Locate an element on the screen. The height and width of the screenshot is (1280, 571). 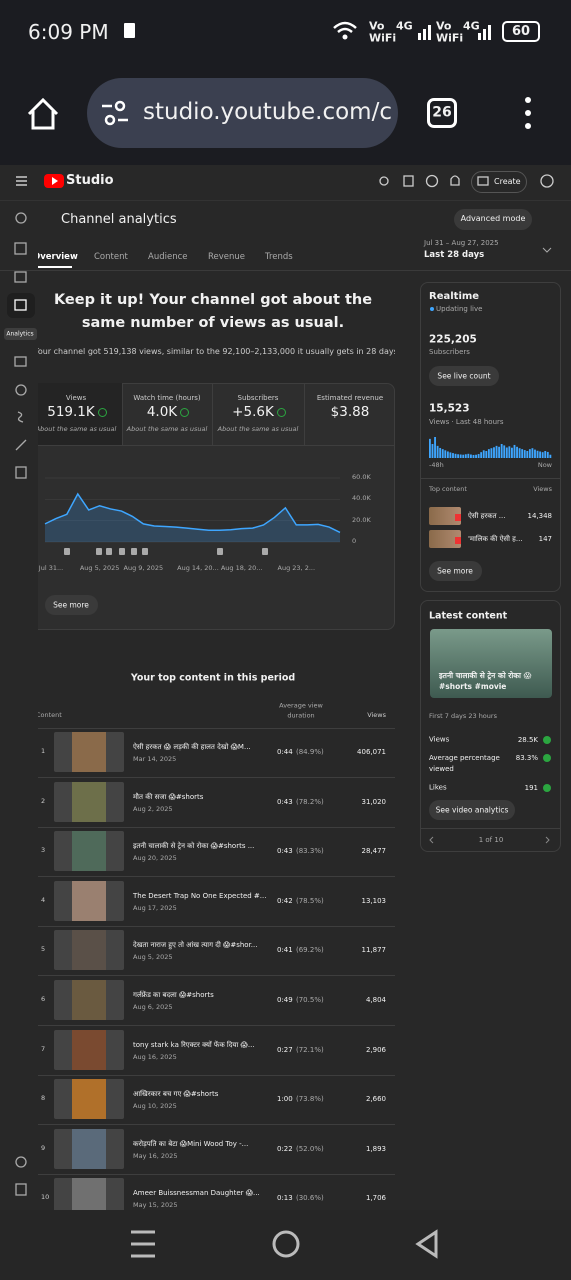
y-tick-label: 0 is located at coordinates (354, 541).